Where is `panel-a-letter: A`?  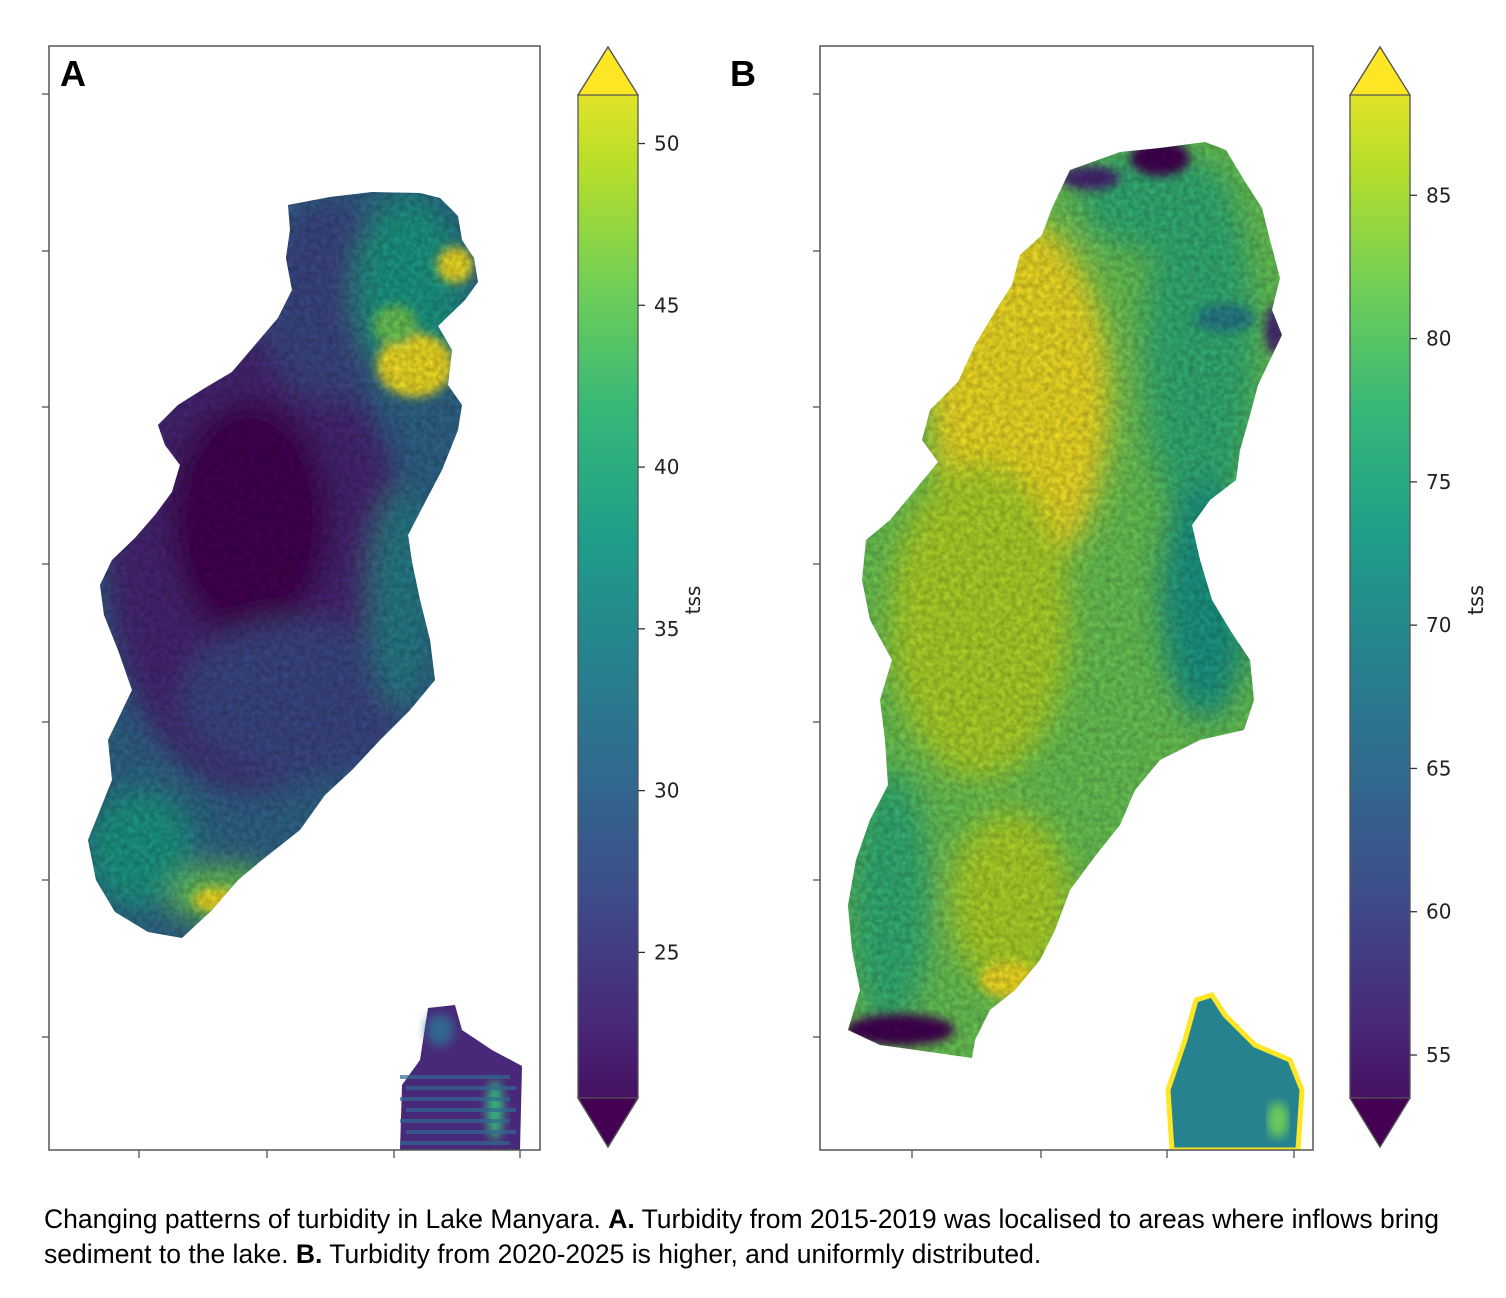 panel-a-letter: A is located at coordinates (73, 73).